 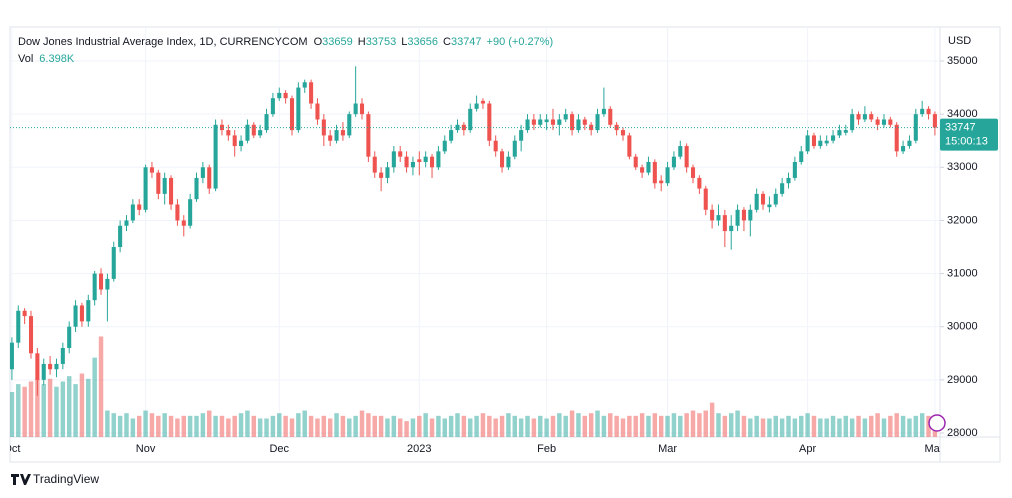 What do you see at coordinates (520, 42) in the screenshot?
I see `change: +90 (+0.27%)` at bounding box center [520, 42].